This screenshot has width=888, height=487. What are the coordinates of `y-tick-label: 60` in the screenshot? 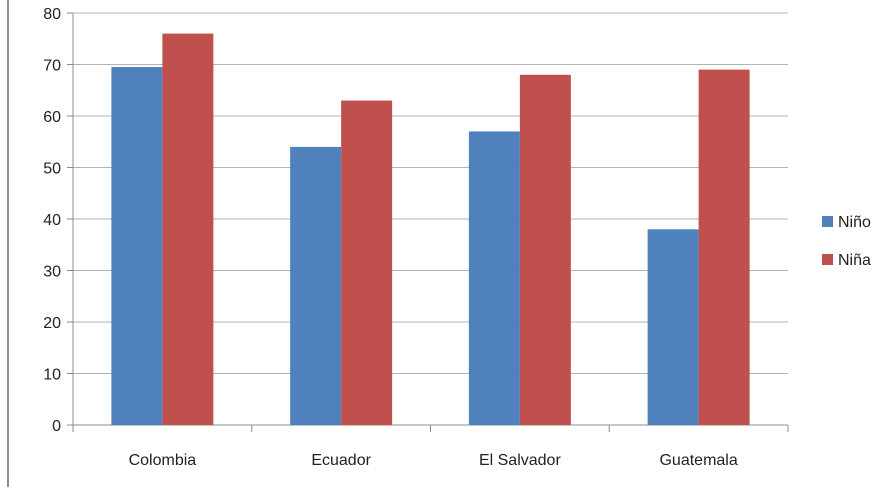 It's located at (52, 117).